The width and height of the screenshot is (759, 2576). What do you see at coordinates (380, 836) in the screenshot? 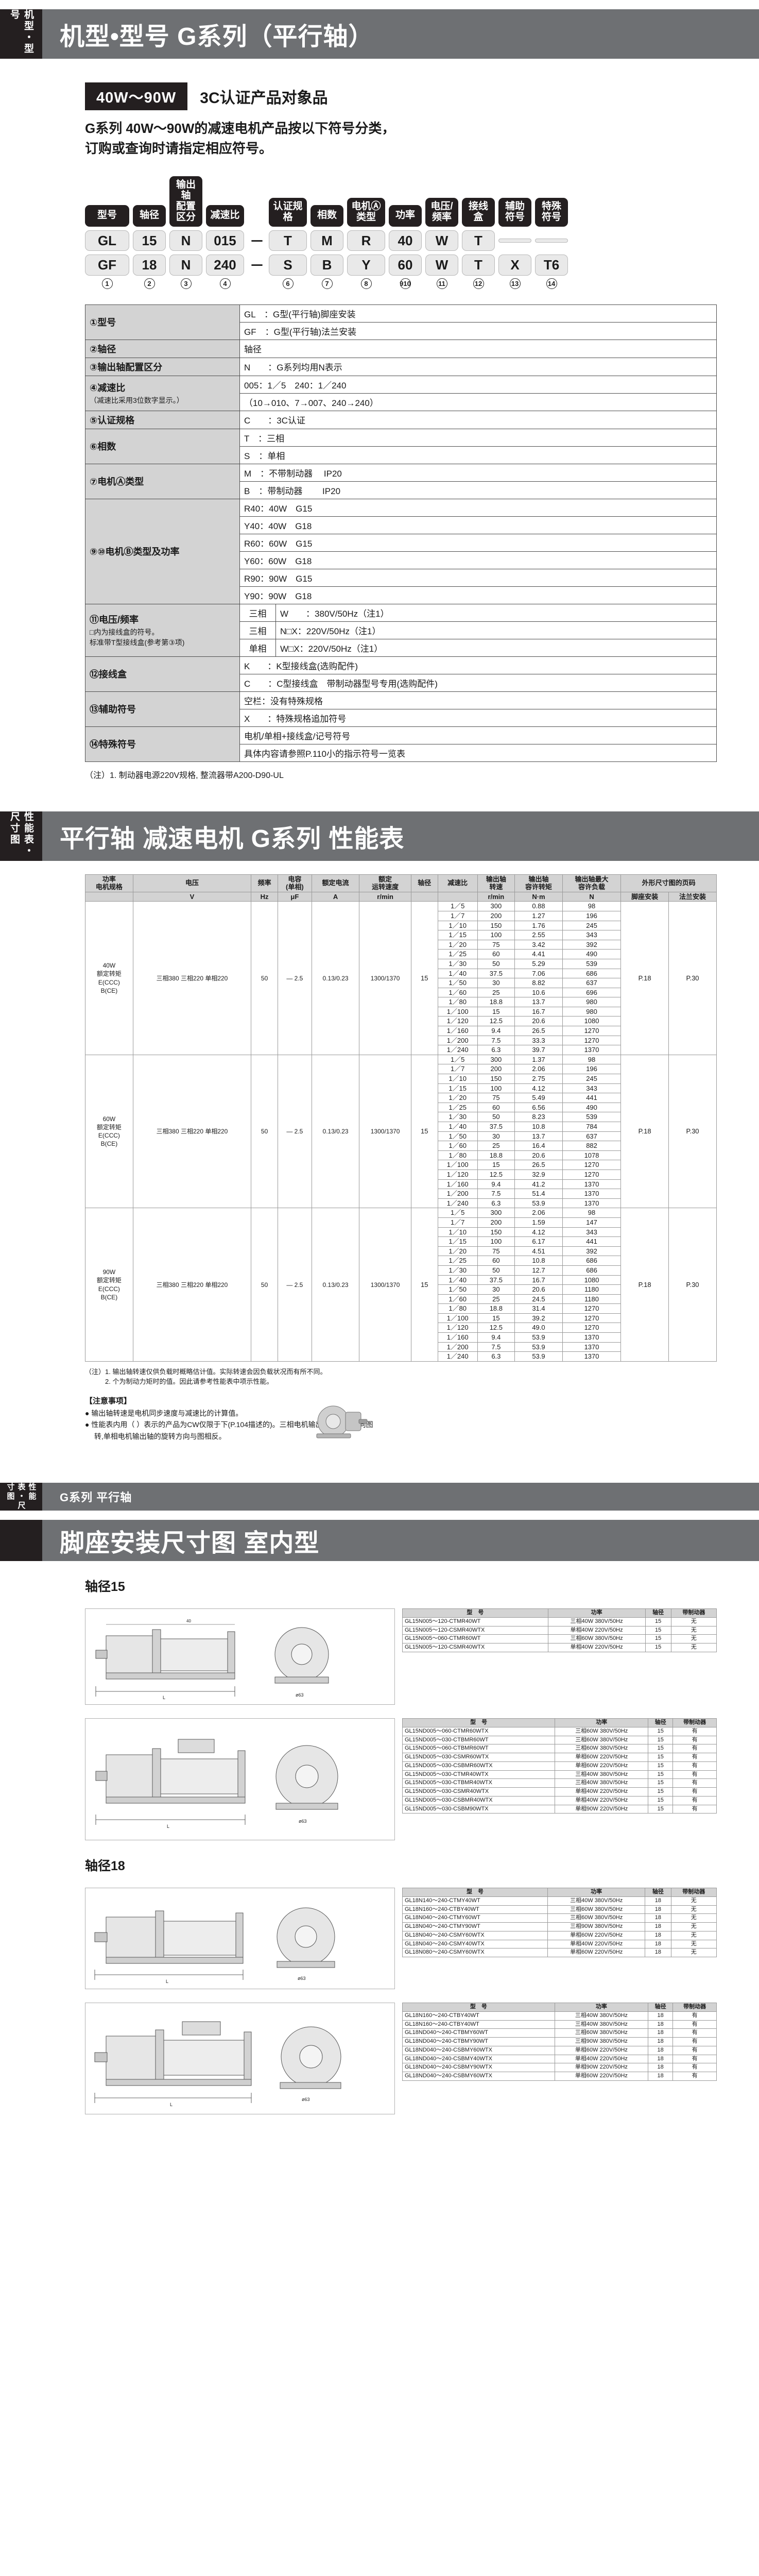
I see `section2-banner: 性能表・尺寸图 平行轴 减速电机 G系列 性能表` at bounding box center [380, 836].